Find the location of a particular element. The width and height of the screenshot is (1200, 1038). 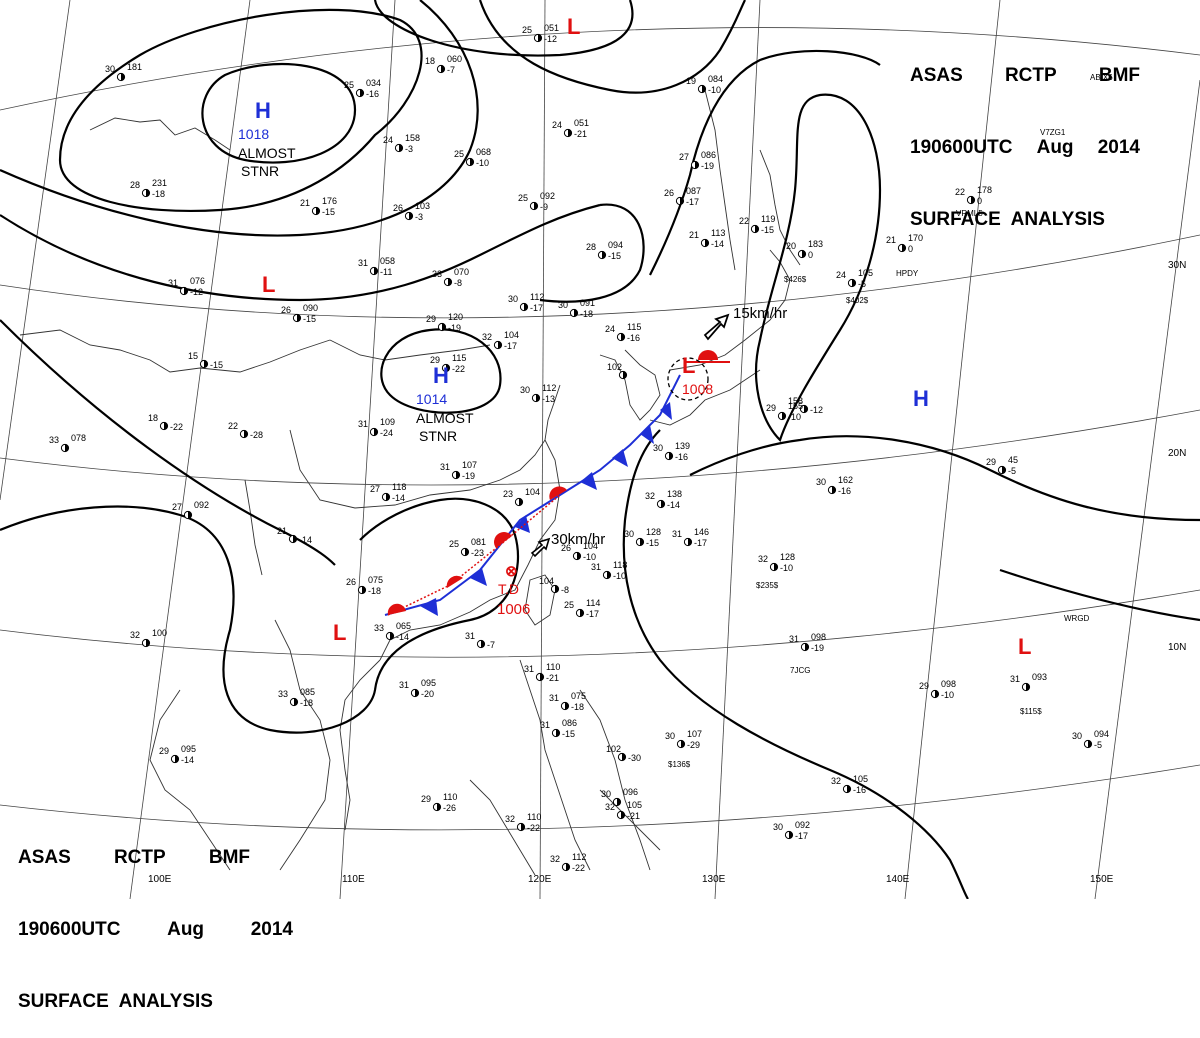

station-dewpoint: -24 is located at coordinates (386, 433).